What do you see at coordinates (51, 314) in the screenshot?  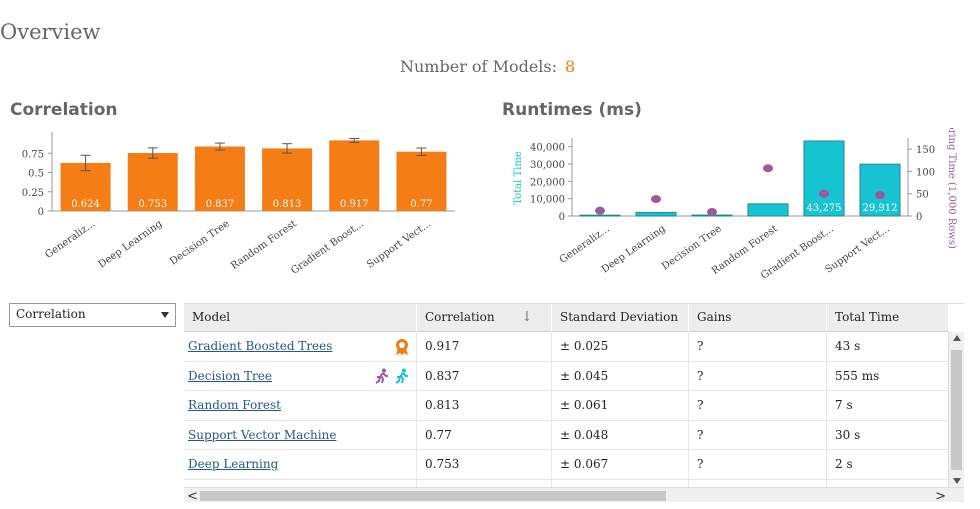 I see `metric-dropdown-value: Correlation` at bounding box center [51, 314].